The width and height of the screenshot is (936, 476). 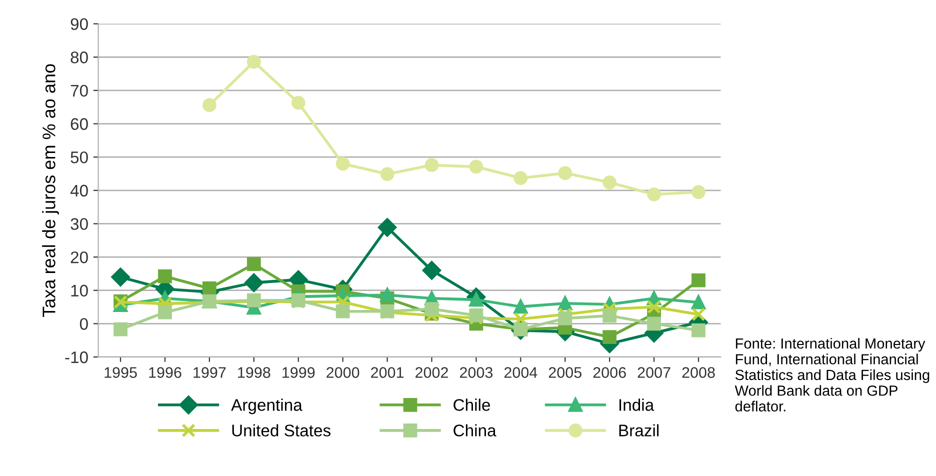 I want to click on x-tick-label: 1995, so click(x=120, y=372).